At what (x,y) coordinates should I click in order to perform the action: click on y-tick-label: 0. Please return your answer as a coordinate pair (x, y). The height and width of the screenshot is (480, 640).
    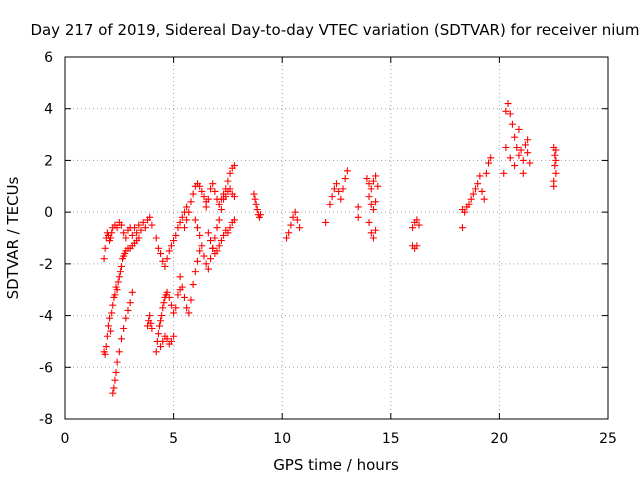
    Looking at the image, I should click on (48, 213).